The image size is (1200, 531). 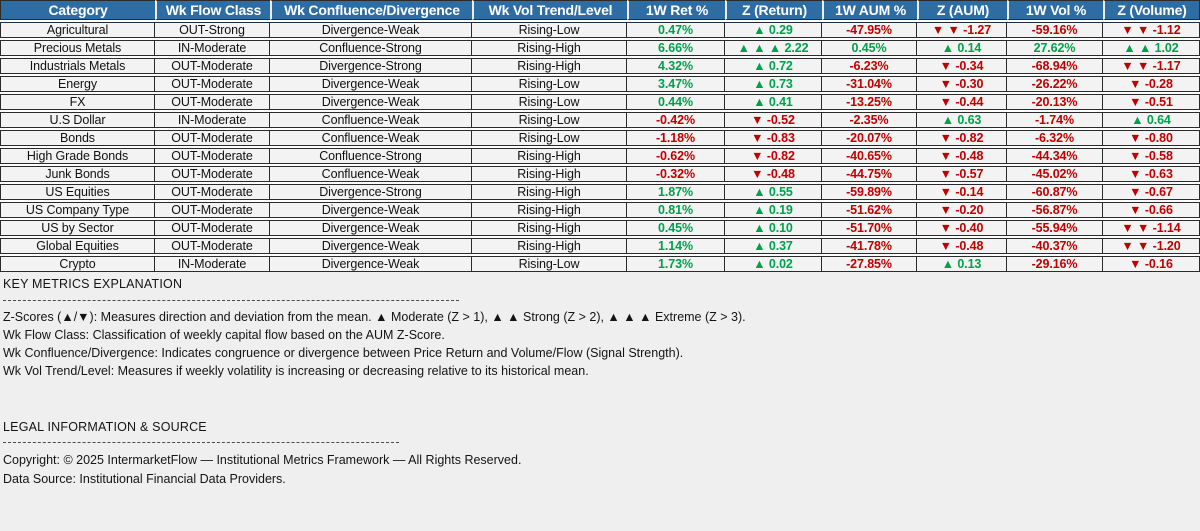 What do you see at coordinates (869, 228) in the screenshot?
I see `cell-1w-aum: -51.70%` at bounding box center [869, 228].